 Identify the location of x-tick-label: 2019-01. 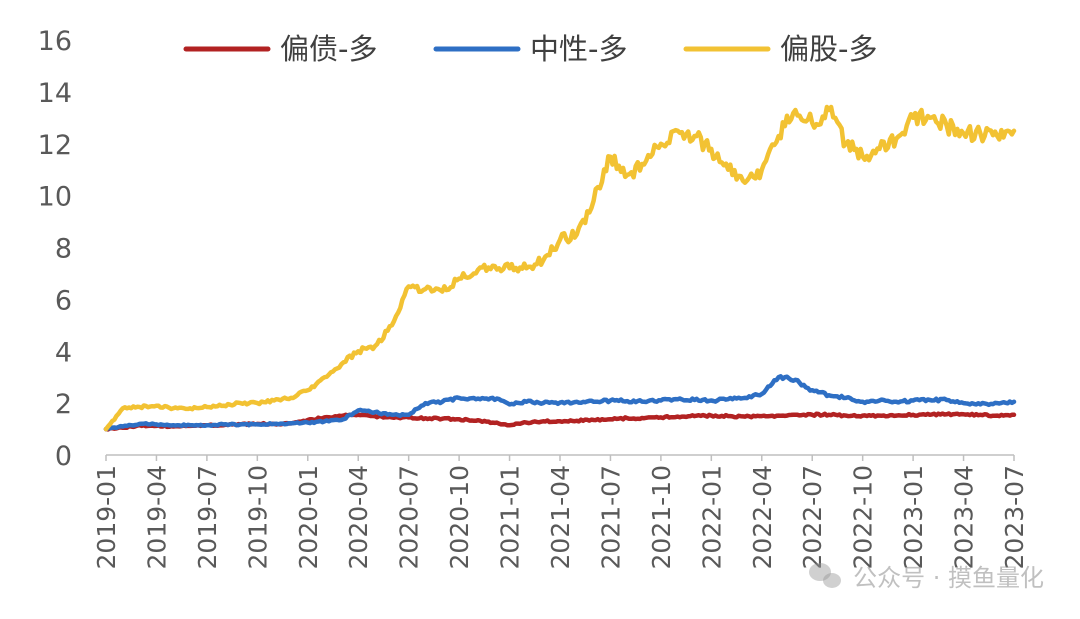
(106, 517).